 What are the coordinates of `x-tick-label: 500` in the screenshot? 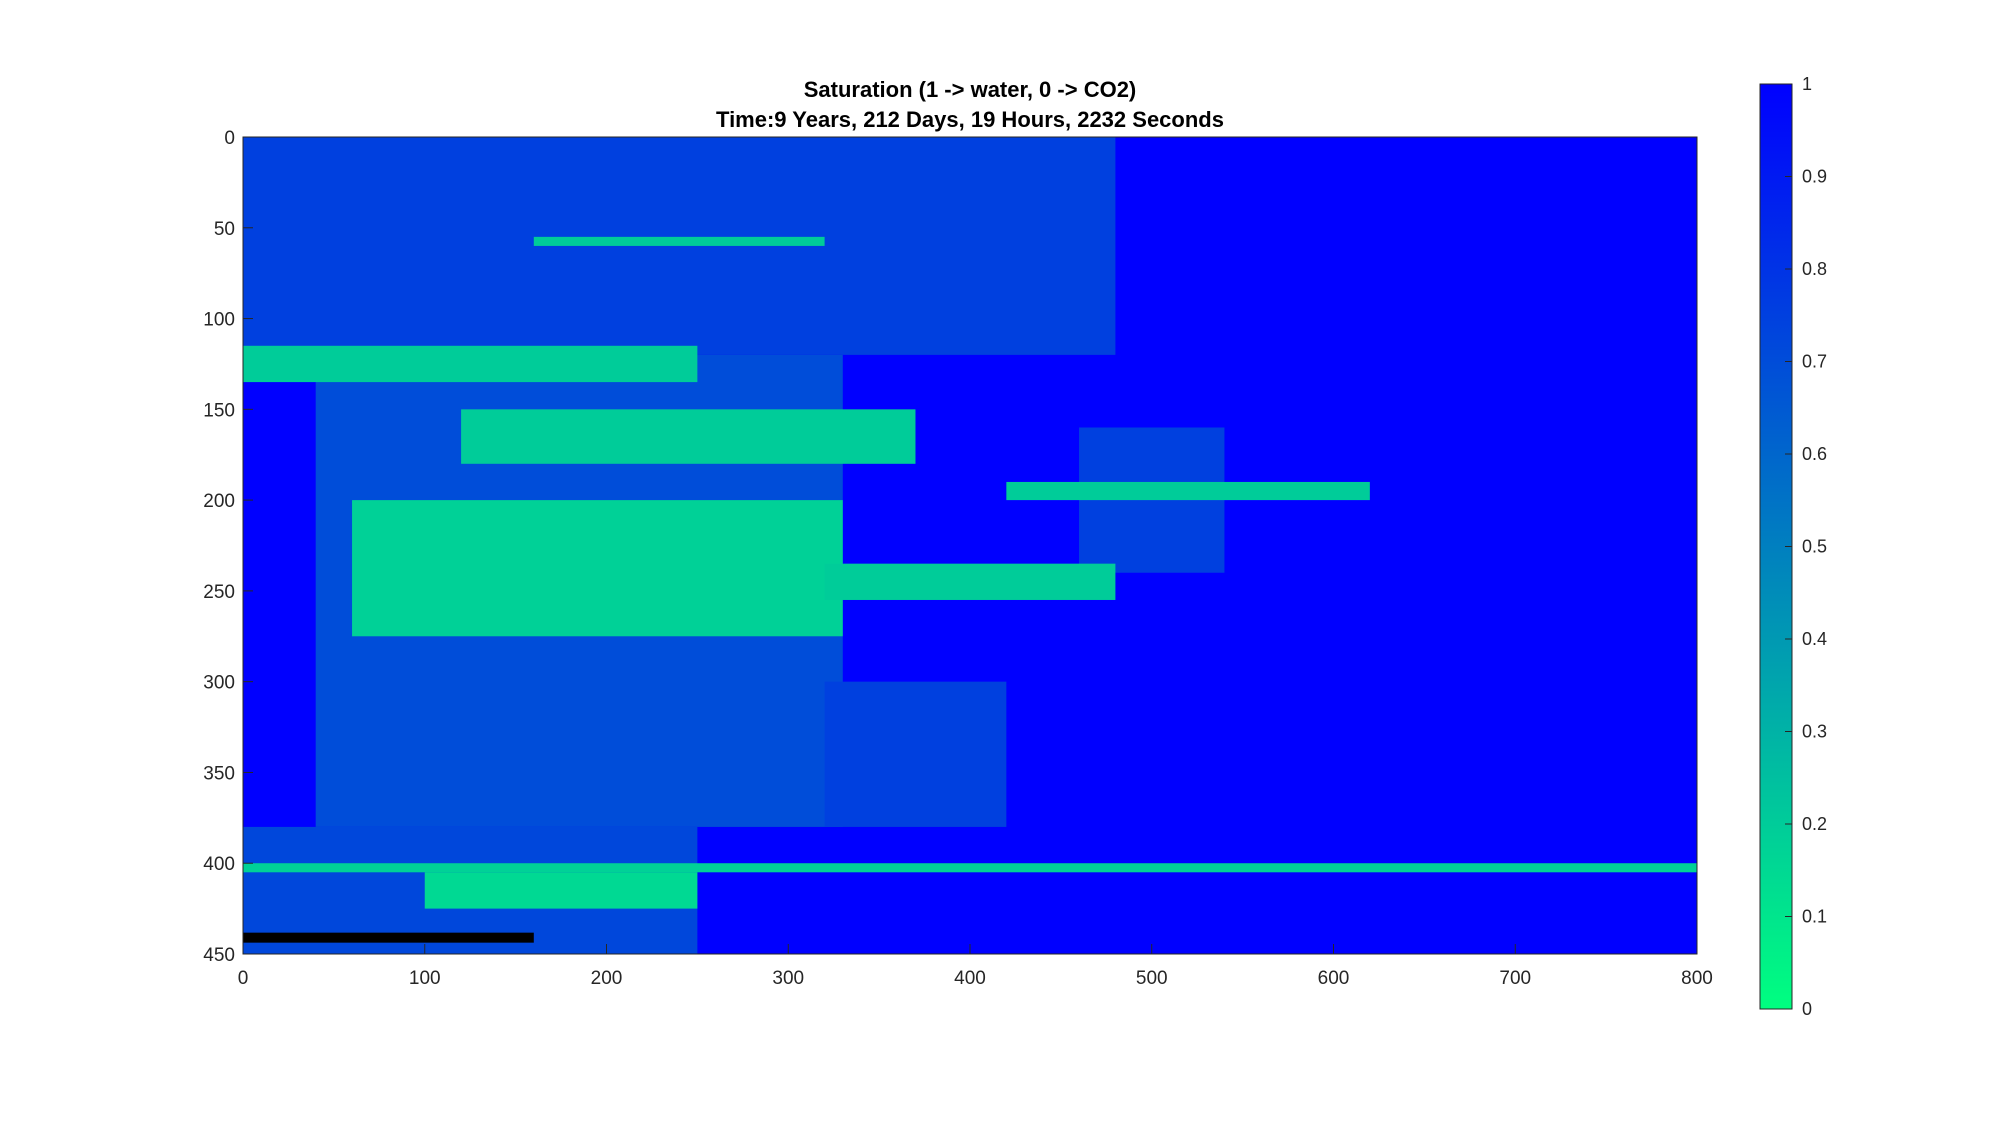 It's located at (1152, 978).